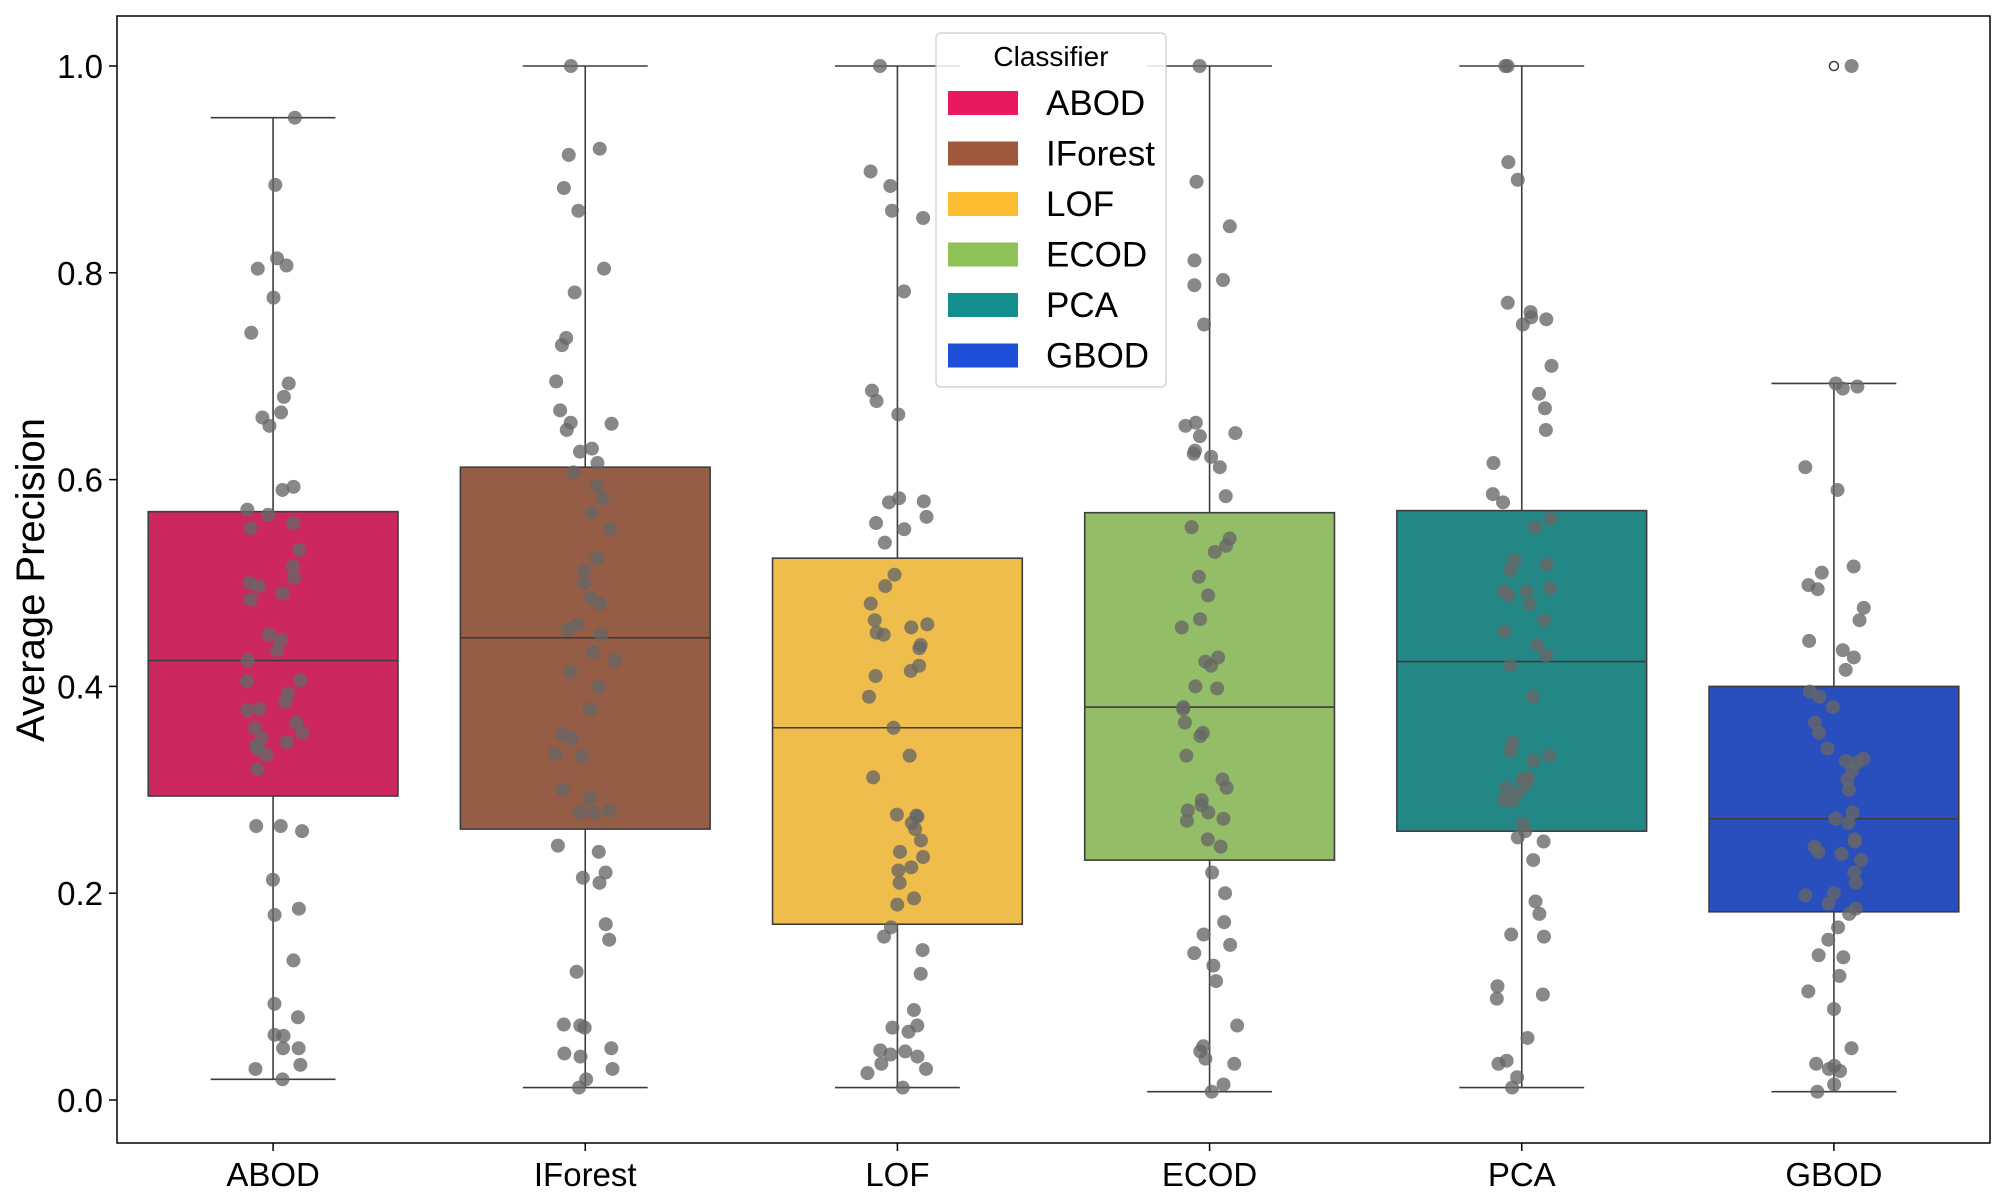 Image resolution: width=2000 pixels, height=1200 pixels. What do you see at coordinates (983, 254) in the screenshot?
I see `legend-swatch-ecod` at bounding box center [983, 254].